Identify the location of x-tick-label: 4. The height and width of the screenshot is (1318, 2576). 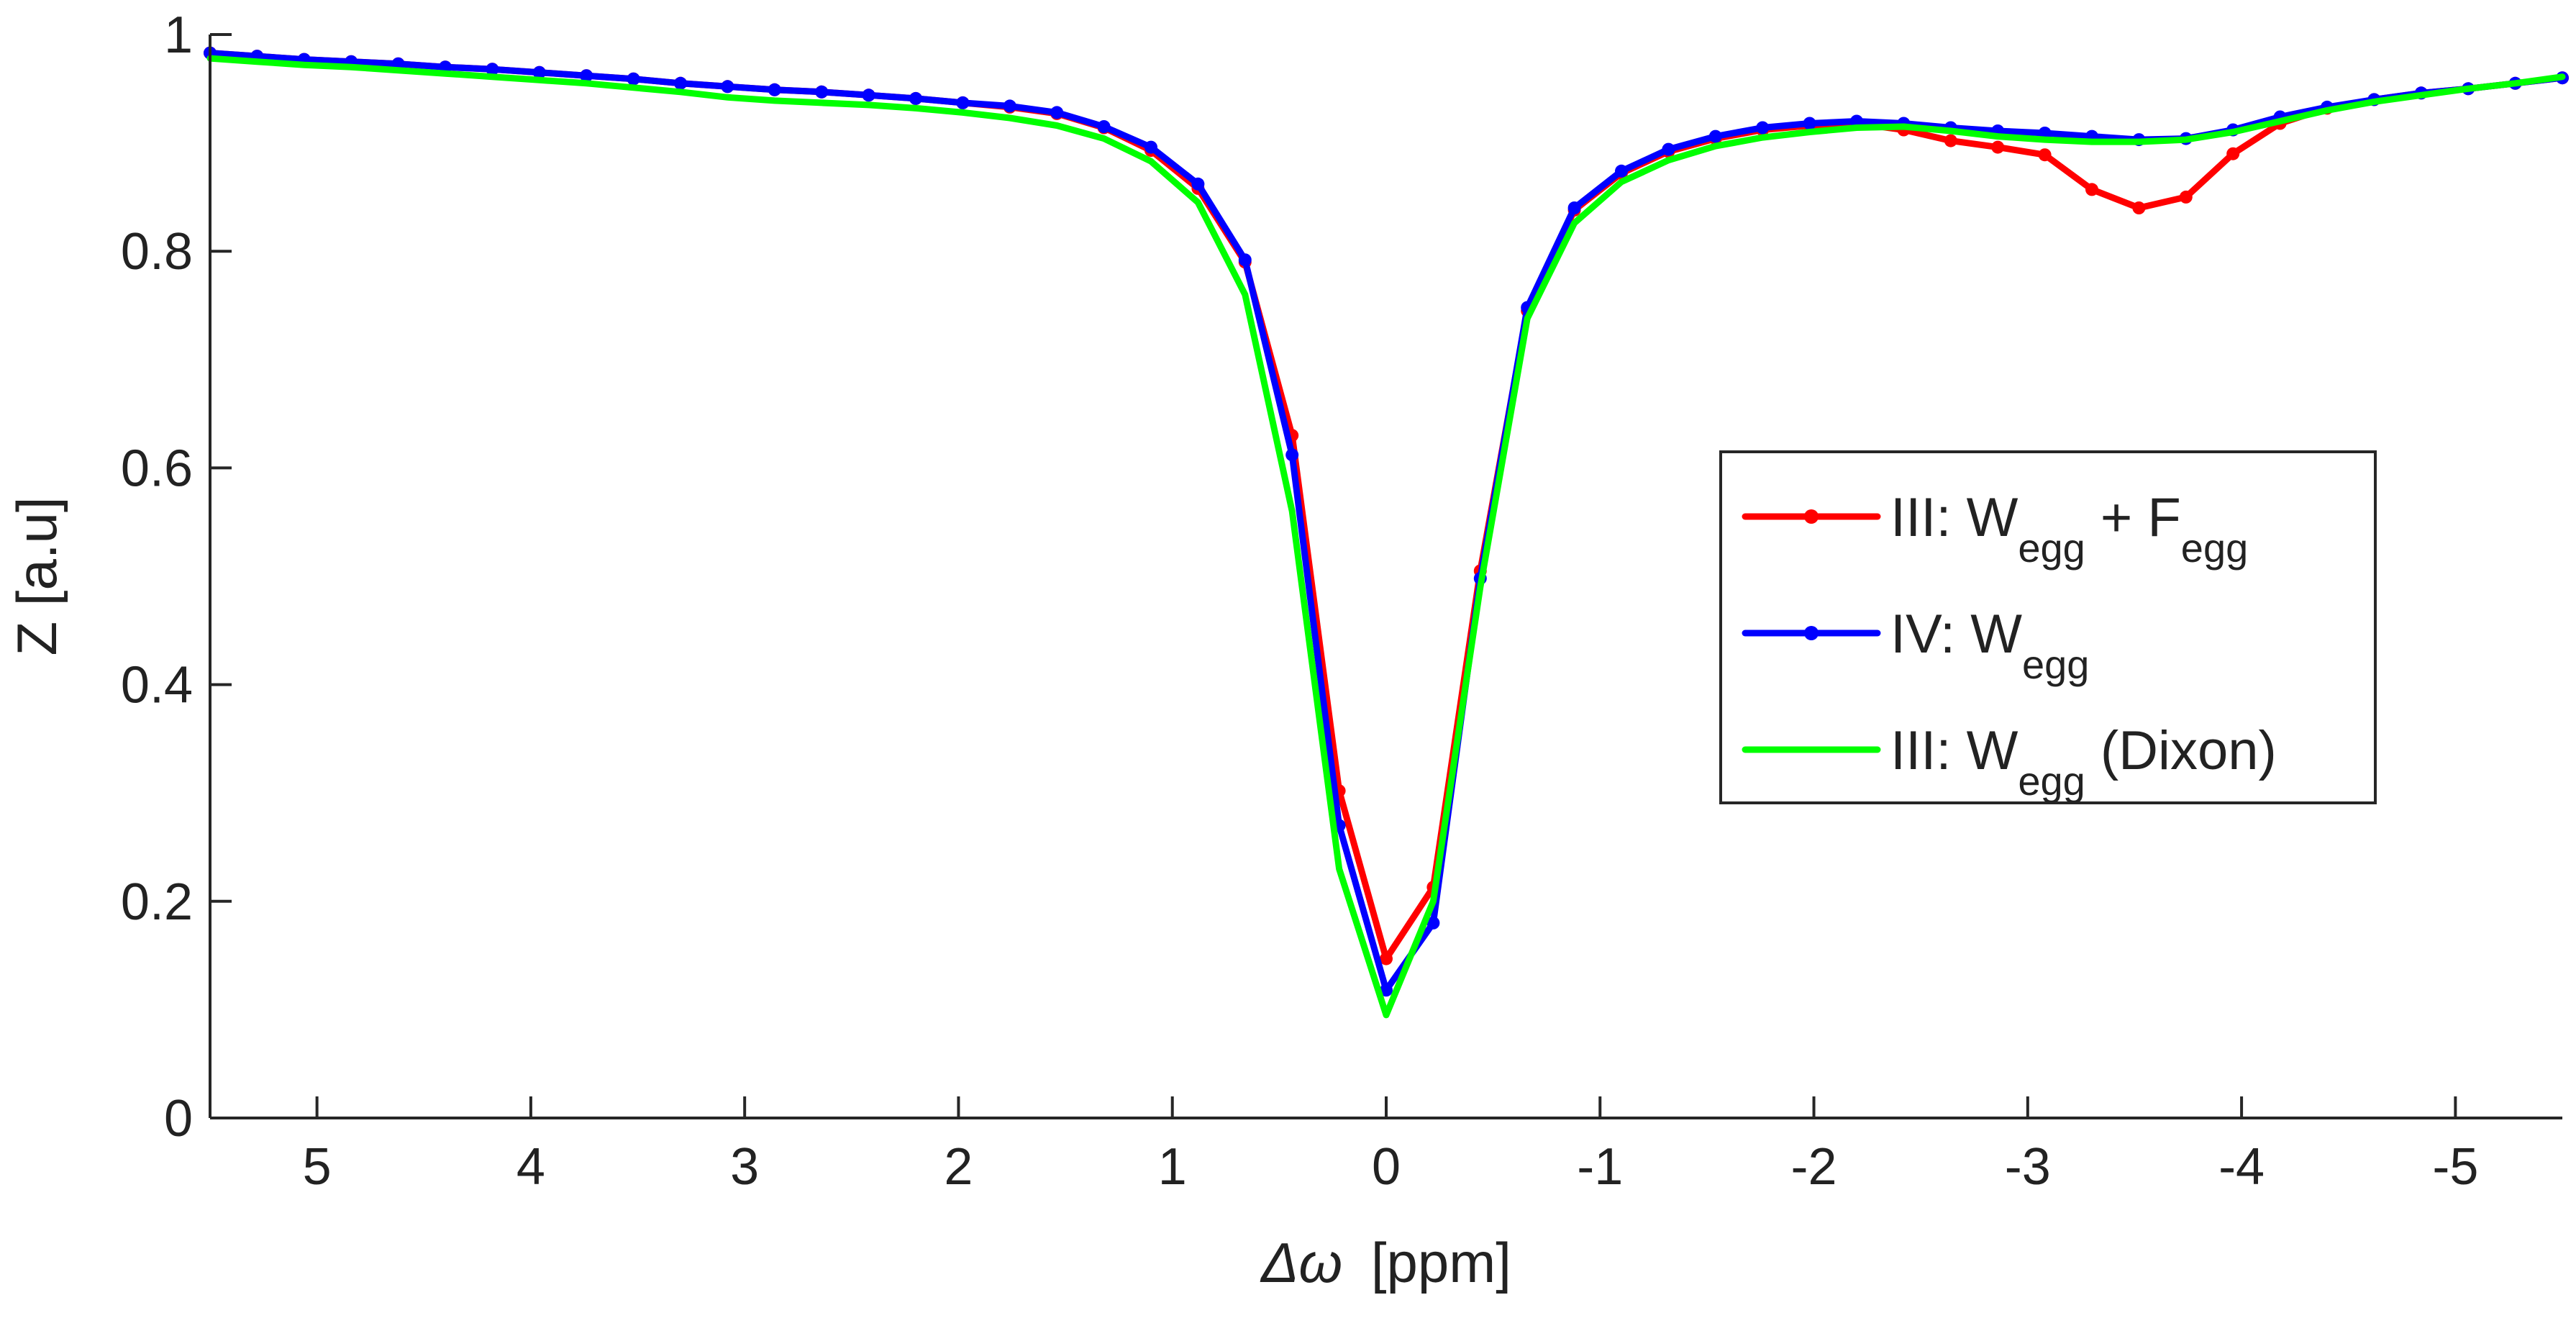
(530, 1167).